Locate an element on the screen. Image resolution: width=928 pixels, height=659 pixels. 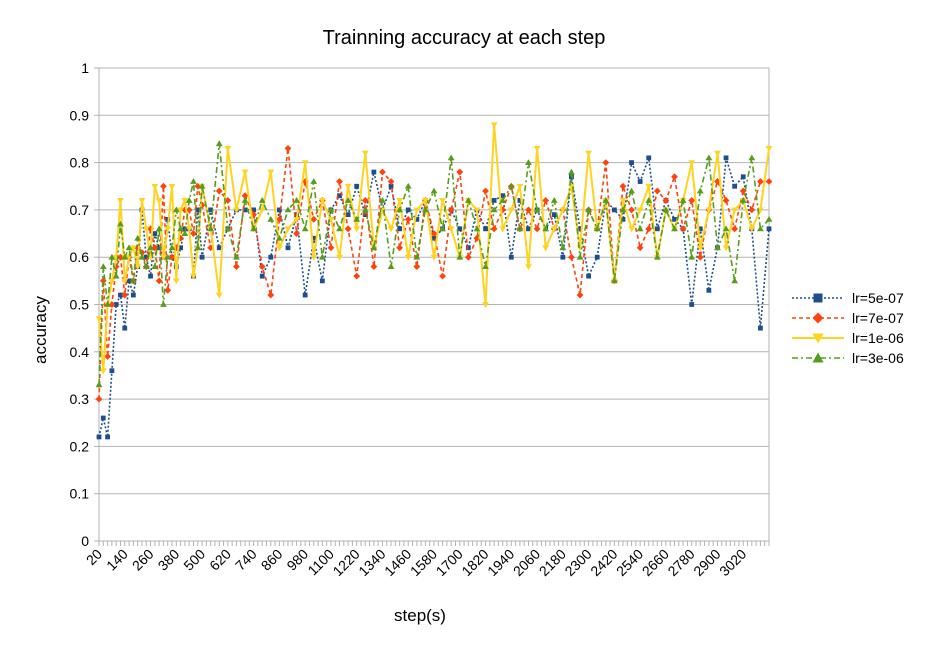
legend-item: lr=3e-06 is located at coordinates (848, 358).